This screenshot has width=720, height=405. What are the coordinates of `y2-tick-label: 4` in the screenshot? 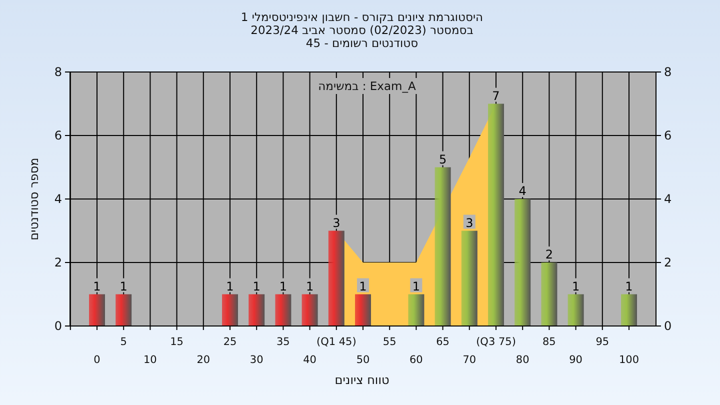 It's located at (668, 199).